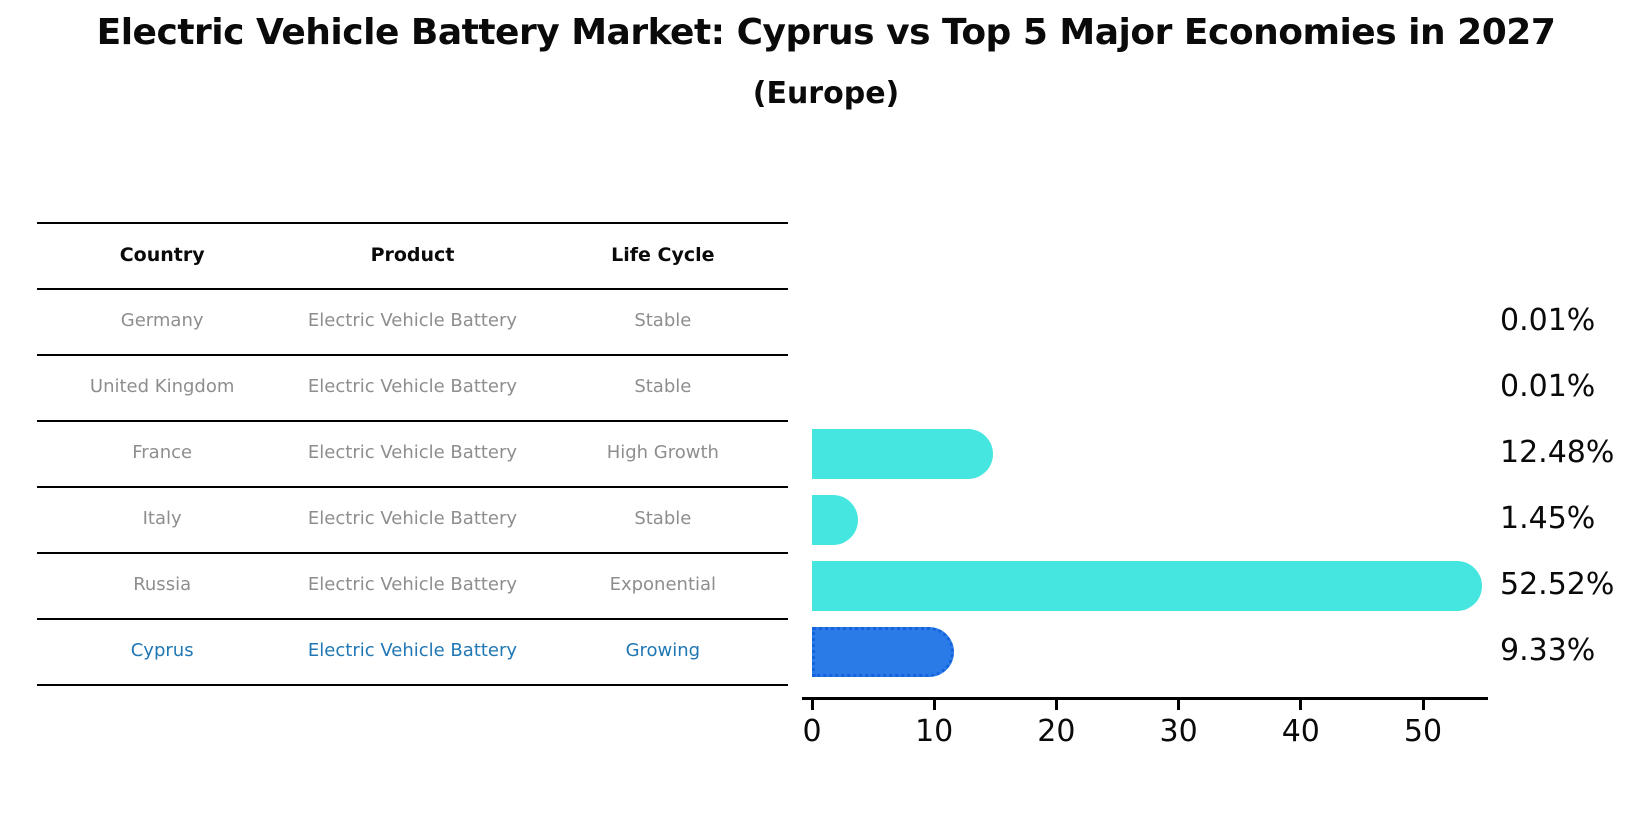  I want to click on value-label-germany: 0.01%, so click(1548, 320).